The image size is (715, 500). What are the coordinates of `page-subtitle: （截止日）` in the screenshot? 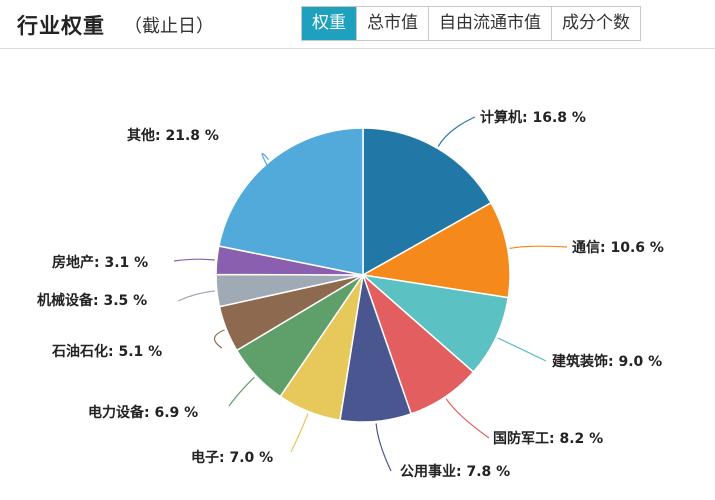 It's located at (169, 26).